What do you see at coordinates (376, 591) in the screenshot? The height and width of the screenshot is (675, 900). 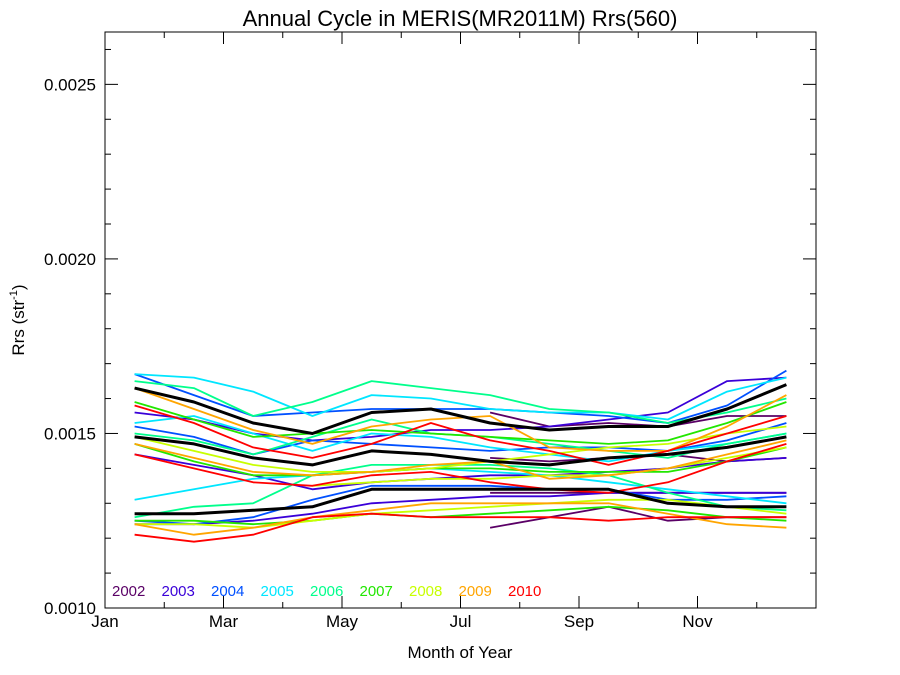 I see `legend-entry: 2007` at bounding box center [376, 591].